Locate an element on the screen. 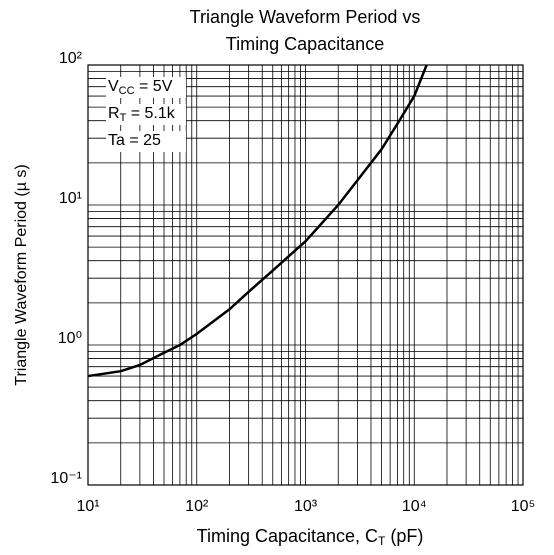  chart-title: Timing Capacitance is located at coordinates (305, 44).